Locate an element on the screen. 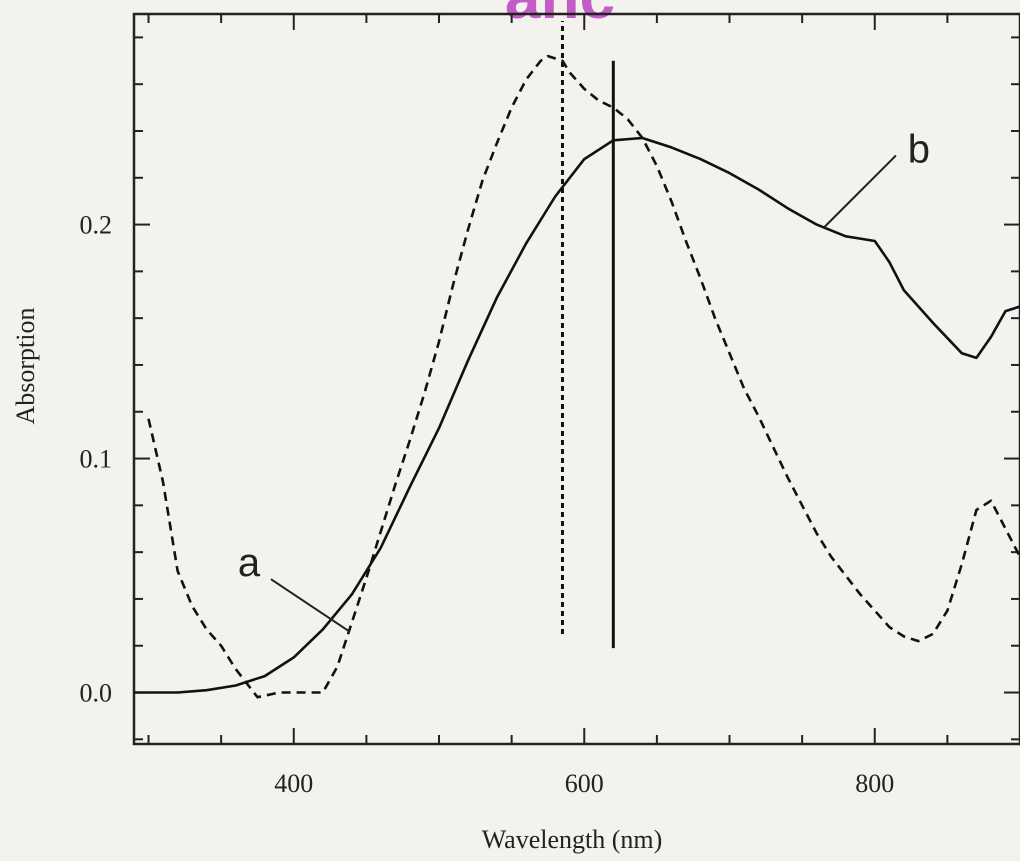 The image size is (1020, 861). x-tick-label: 400 is located at coordinates (293, 783).